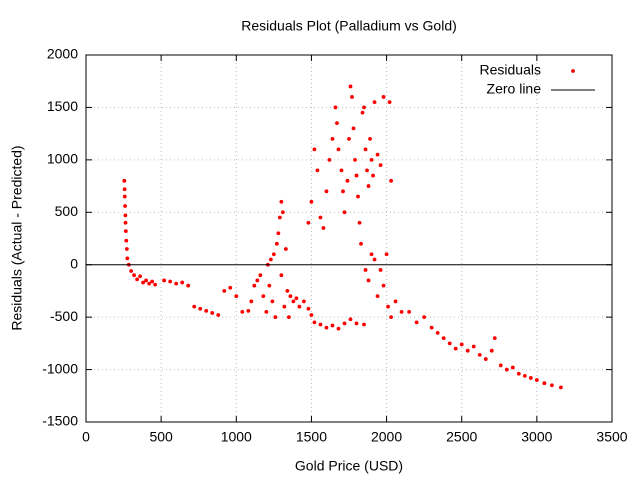 This screenshot has height=480, width=640. What do you see at coordinates (62, 54) in the screenshot?
I see `y-tick-label: 2000` at bounding box center [62, 54].